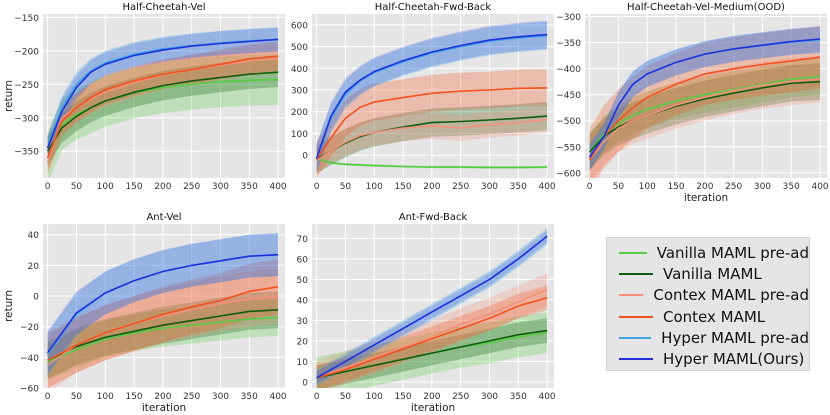  What do you see at coordinates (732, 252) in the screenshot?
I see `legend-label: Vanilla MAML pre-ad` at bounding box center [732, 252].